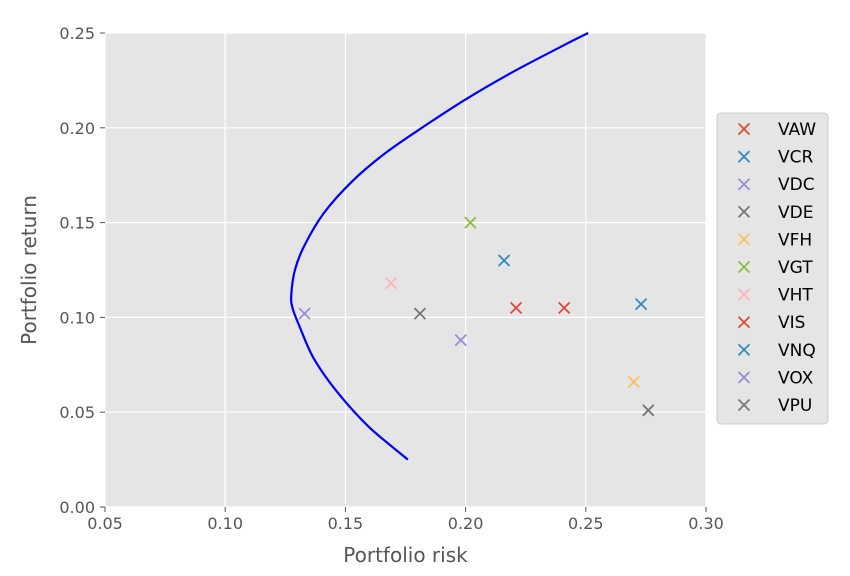 The image size is (850, 576). What do you see at coordinates (744, 129) in the screenshot?
I see `legend-marker-vaw` at bounding box center [744, 129].